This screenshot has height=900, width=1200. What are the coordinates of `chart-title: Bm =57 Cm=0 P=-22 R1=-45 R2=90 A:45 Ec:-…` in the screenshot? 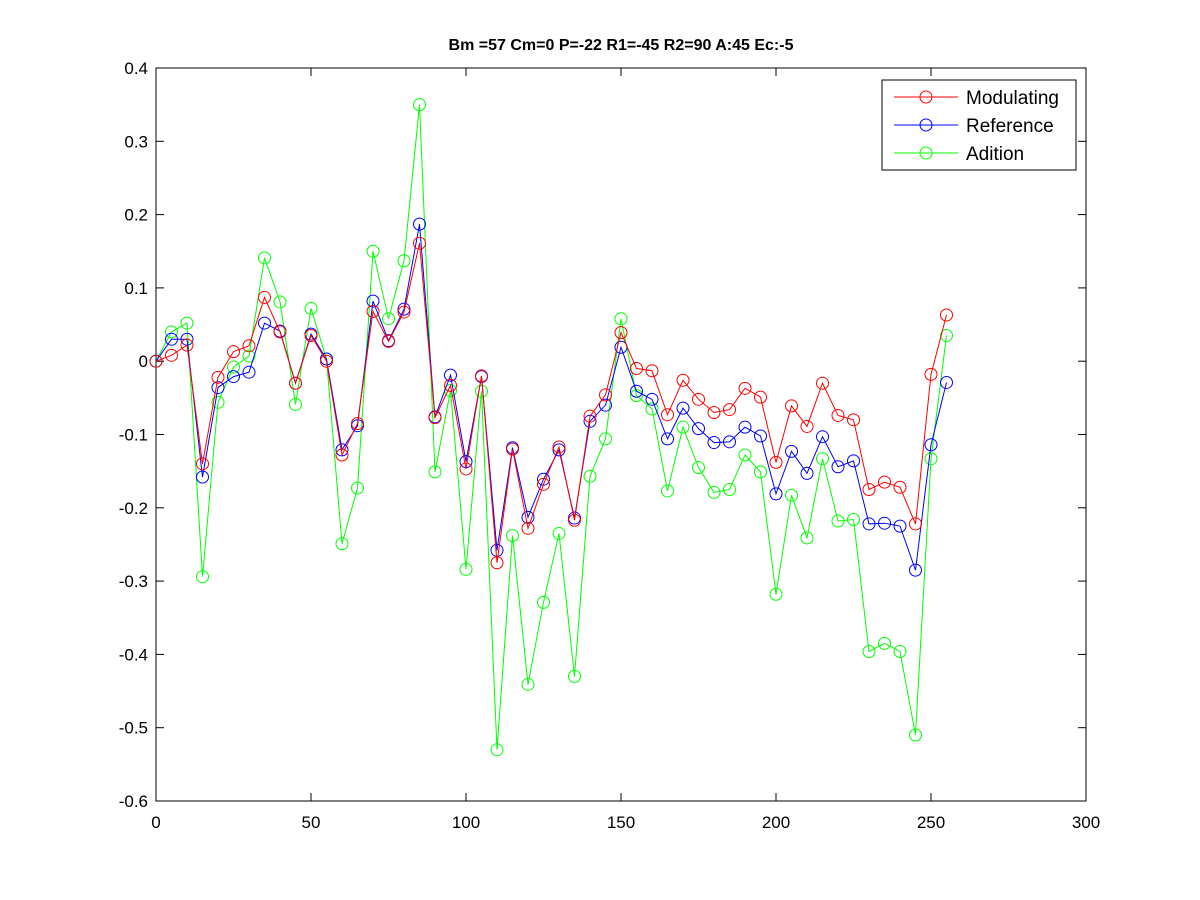 It's located at (621, 45).